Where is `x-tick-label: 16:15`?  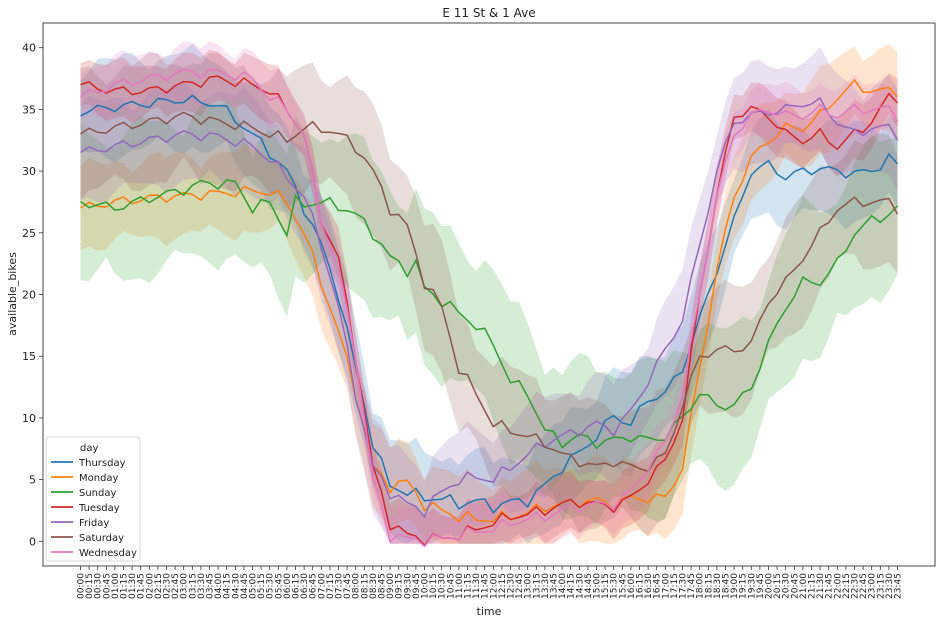
x-tick-label: 16:15 is located at coordinates (641, 586).